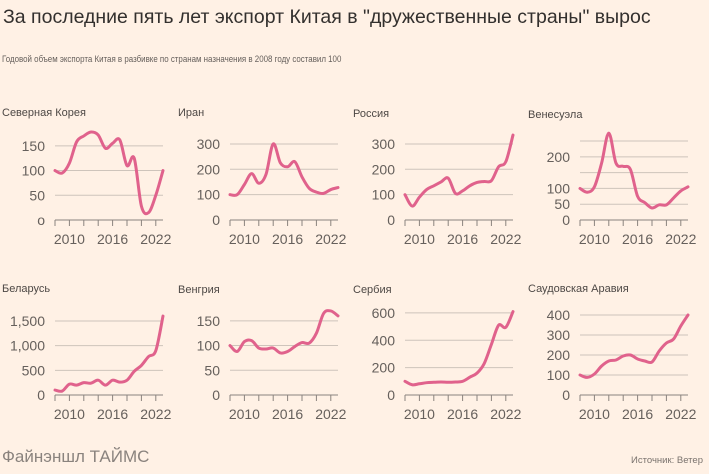 The image size is (709, 474). What do you see at coordinates (27, 346) in the screenshot?
I see `y-tick-label: 1,000` at bounding box center [27, 346].